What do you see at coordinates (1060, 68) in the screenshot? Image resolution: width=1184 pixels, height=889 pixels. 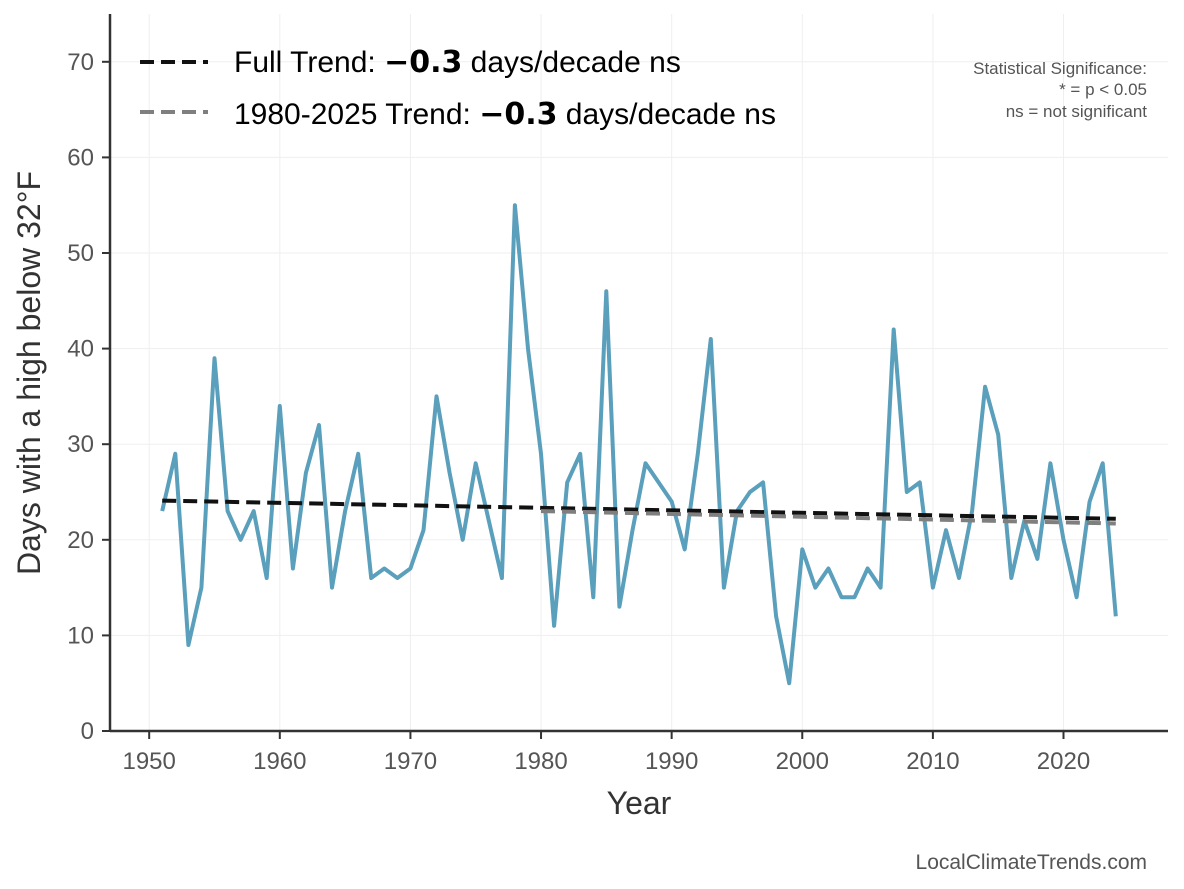 I see `significance-title: Statistical Significance:` at bounding box center [1060, 68].